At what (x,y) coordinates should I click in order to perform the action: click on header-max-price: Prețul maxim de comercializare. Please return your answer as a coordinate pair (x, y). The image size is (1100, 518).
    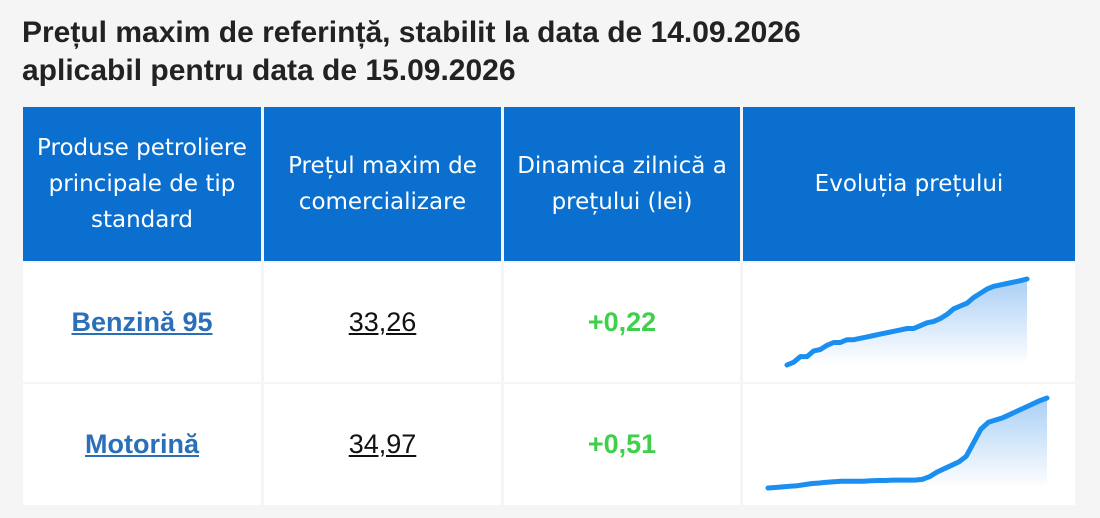
    Looking at the image, I should click on (382, 184).